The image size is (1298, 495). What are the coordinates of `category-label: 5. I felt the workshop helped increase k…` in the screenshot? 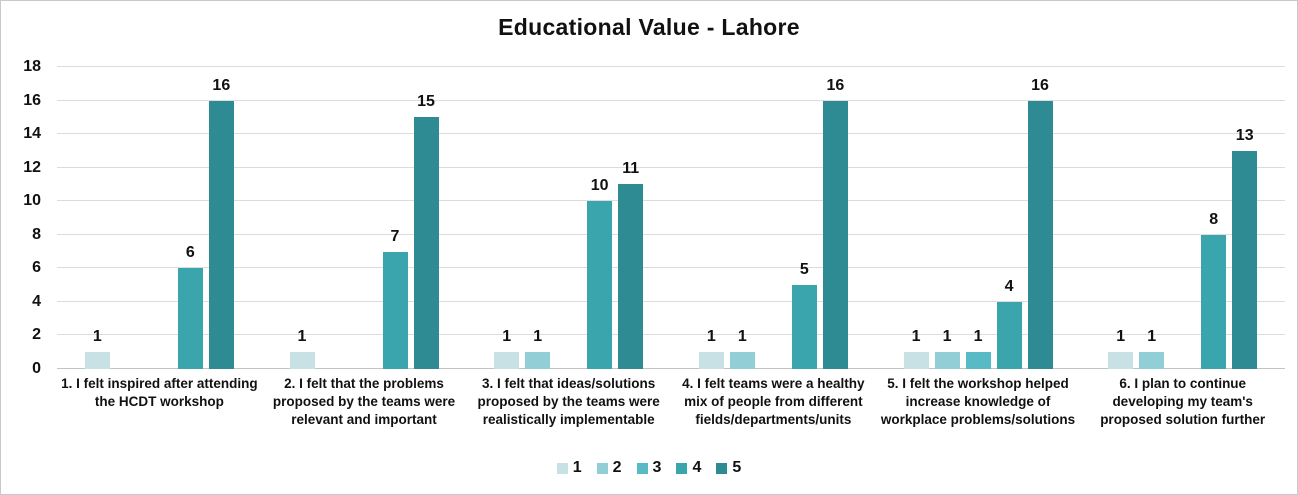 It's located at (978, 401).